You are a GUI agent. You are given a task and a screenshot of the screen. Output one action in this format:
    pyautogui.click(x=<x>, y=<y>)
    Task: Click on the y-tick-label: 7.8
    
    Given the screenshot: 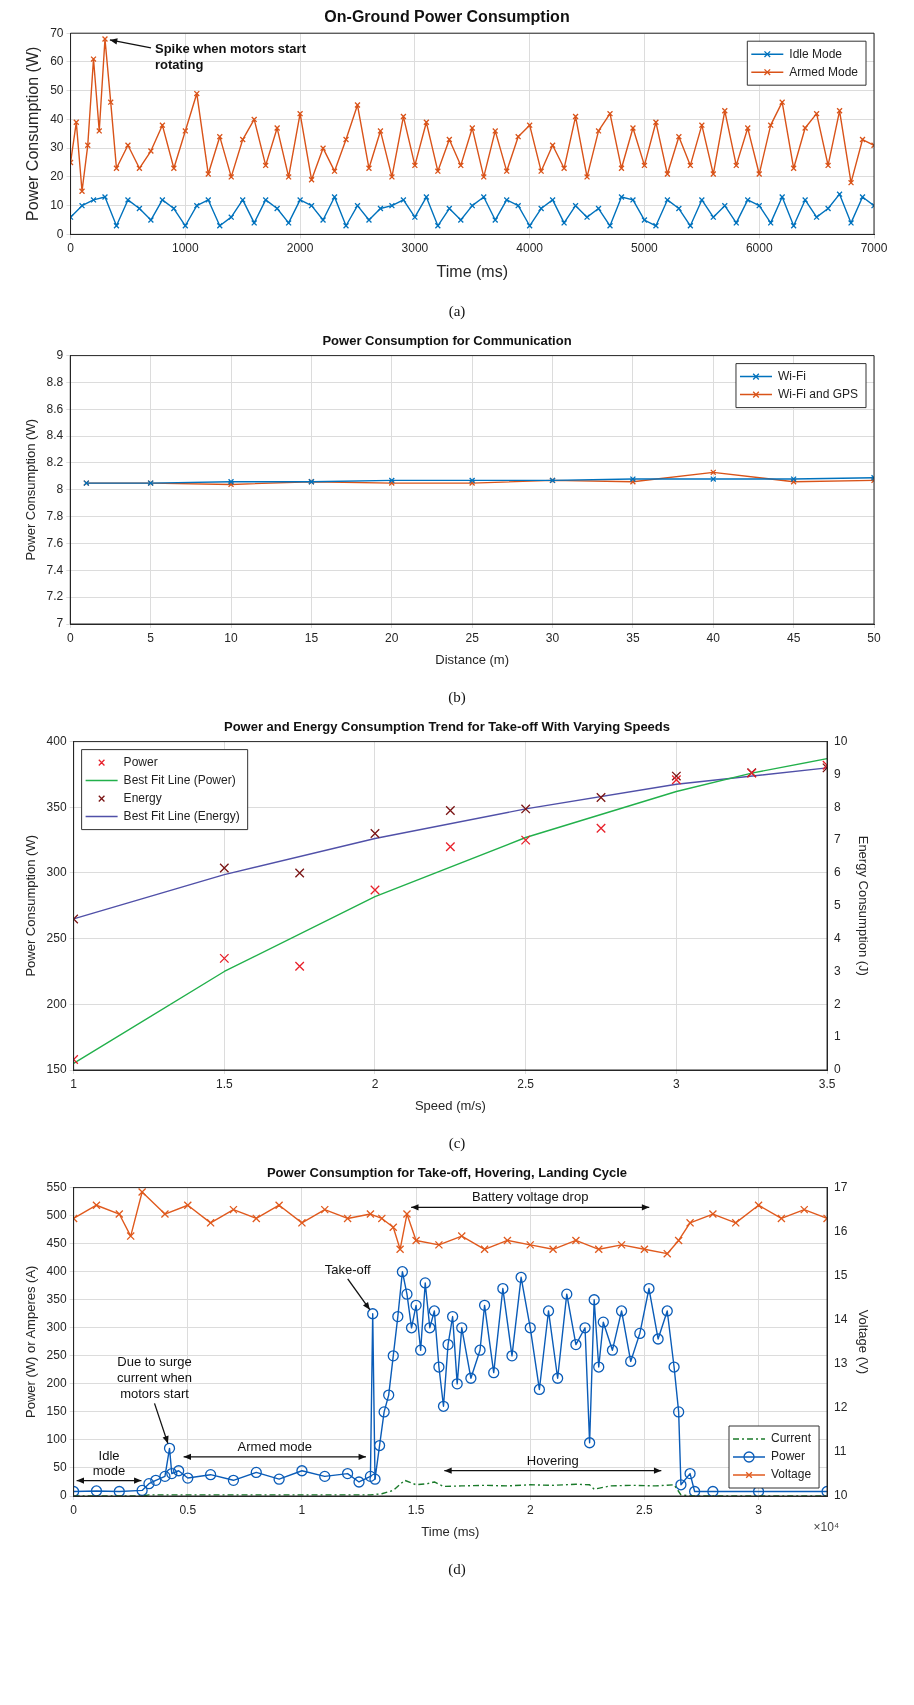 What is the action you would take?
    pyautogui.click(x=55, y=515)
    